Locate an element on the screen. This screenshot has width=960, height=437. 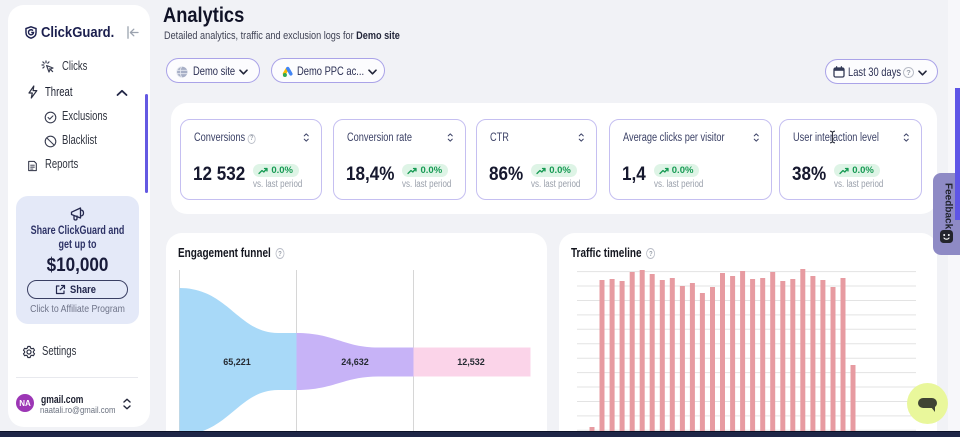
svg-text: 12,532 is located at coordinates (471, 362).